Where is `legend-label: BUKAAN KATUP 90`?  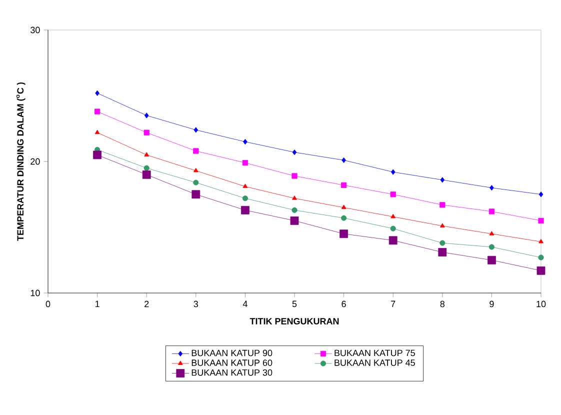 legend-label: BUKAAN KATUP 90 is located at coordinates (232, 353).